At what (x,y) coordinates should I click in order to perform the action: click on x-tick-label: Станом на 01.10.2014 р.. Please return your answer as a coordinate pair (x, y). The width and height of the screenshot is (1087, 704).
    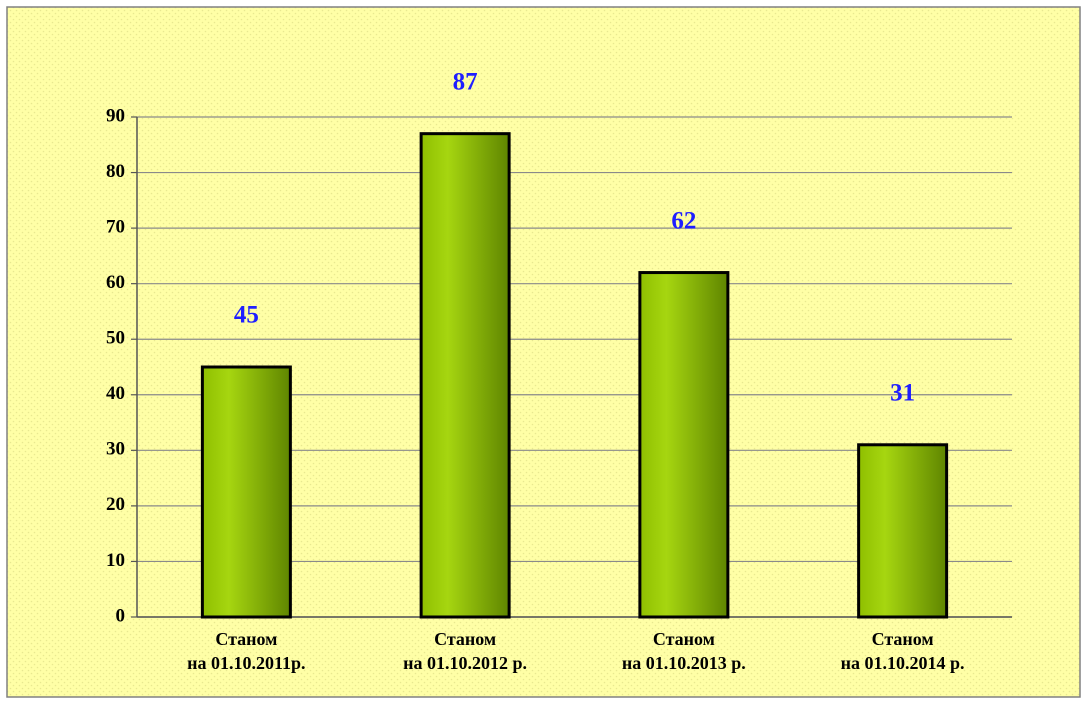
    Looking at the image, I should click on (902, 651).